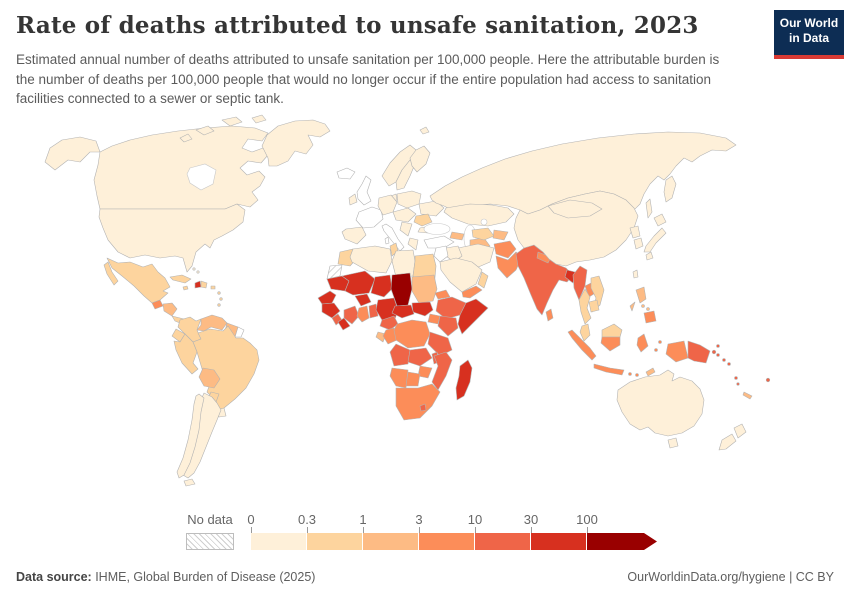 Image resolution: width=850 pixels, height=600 pixels. Describe the element at coordinates (239, 332) in the screenshot. I see `country-french-guiana` at that location.